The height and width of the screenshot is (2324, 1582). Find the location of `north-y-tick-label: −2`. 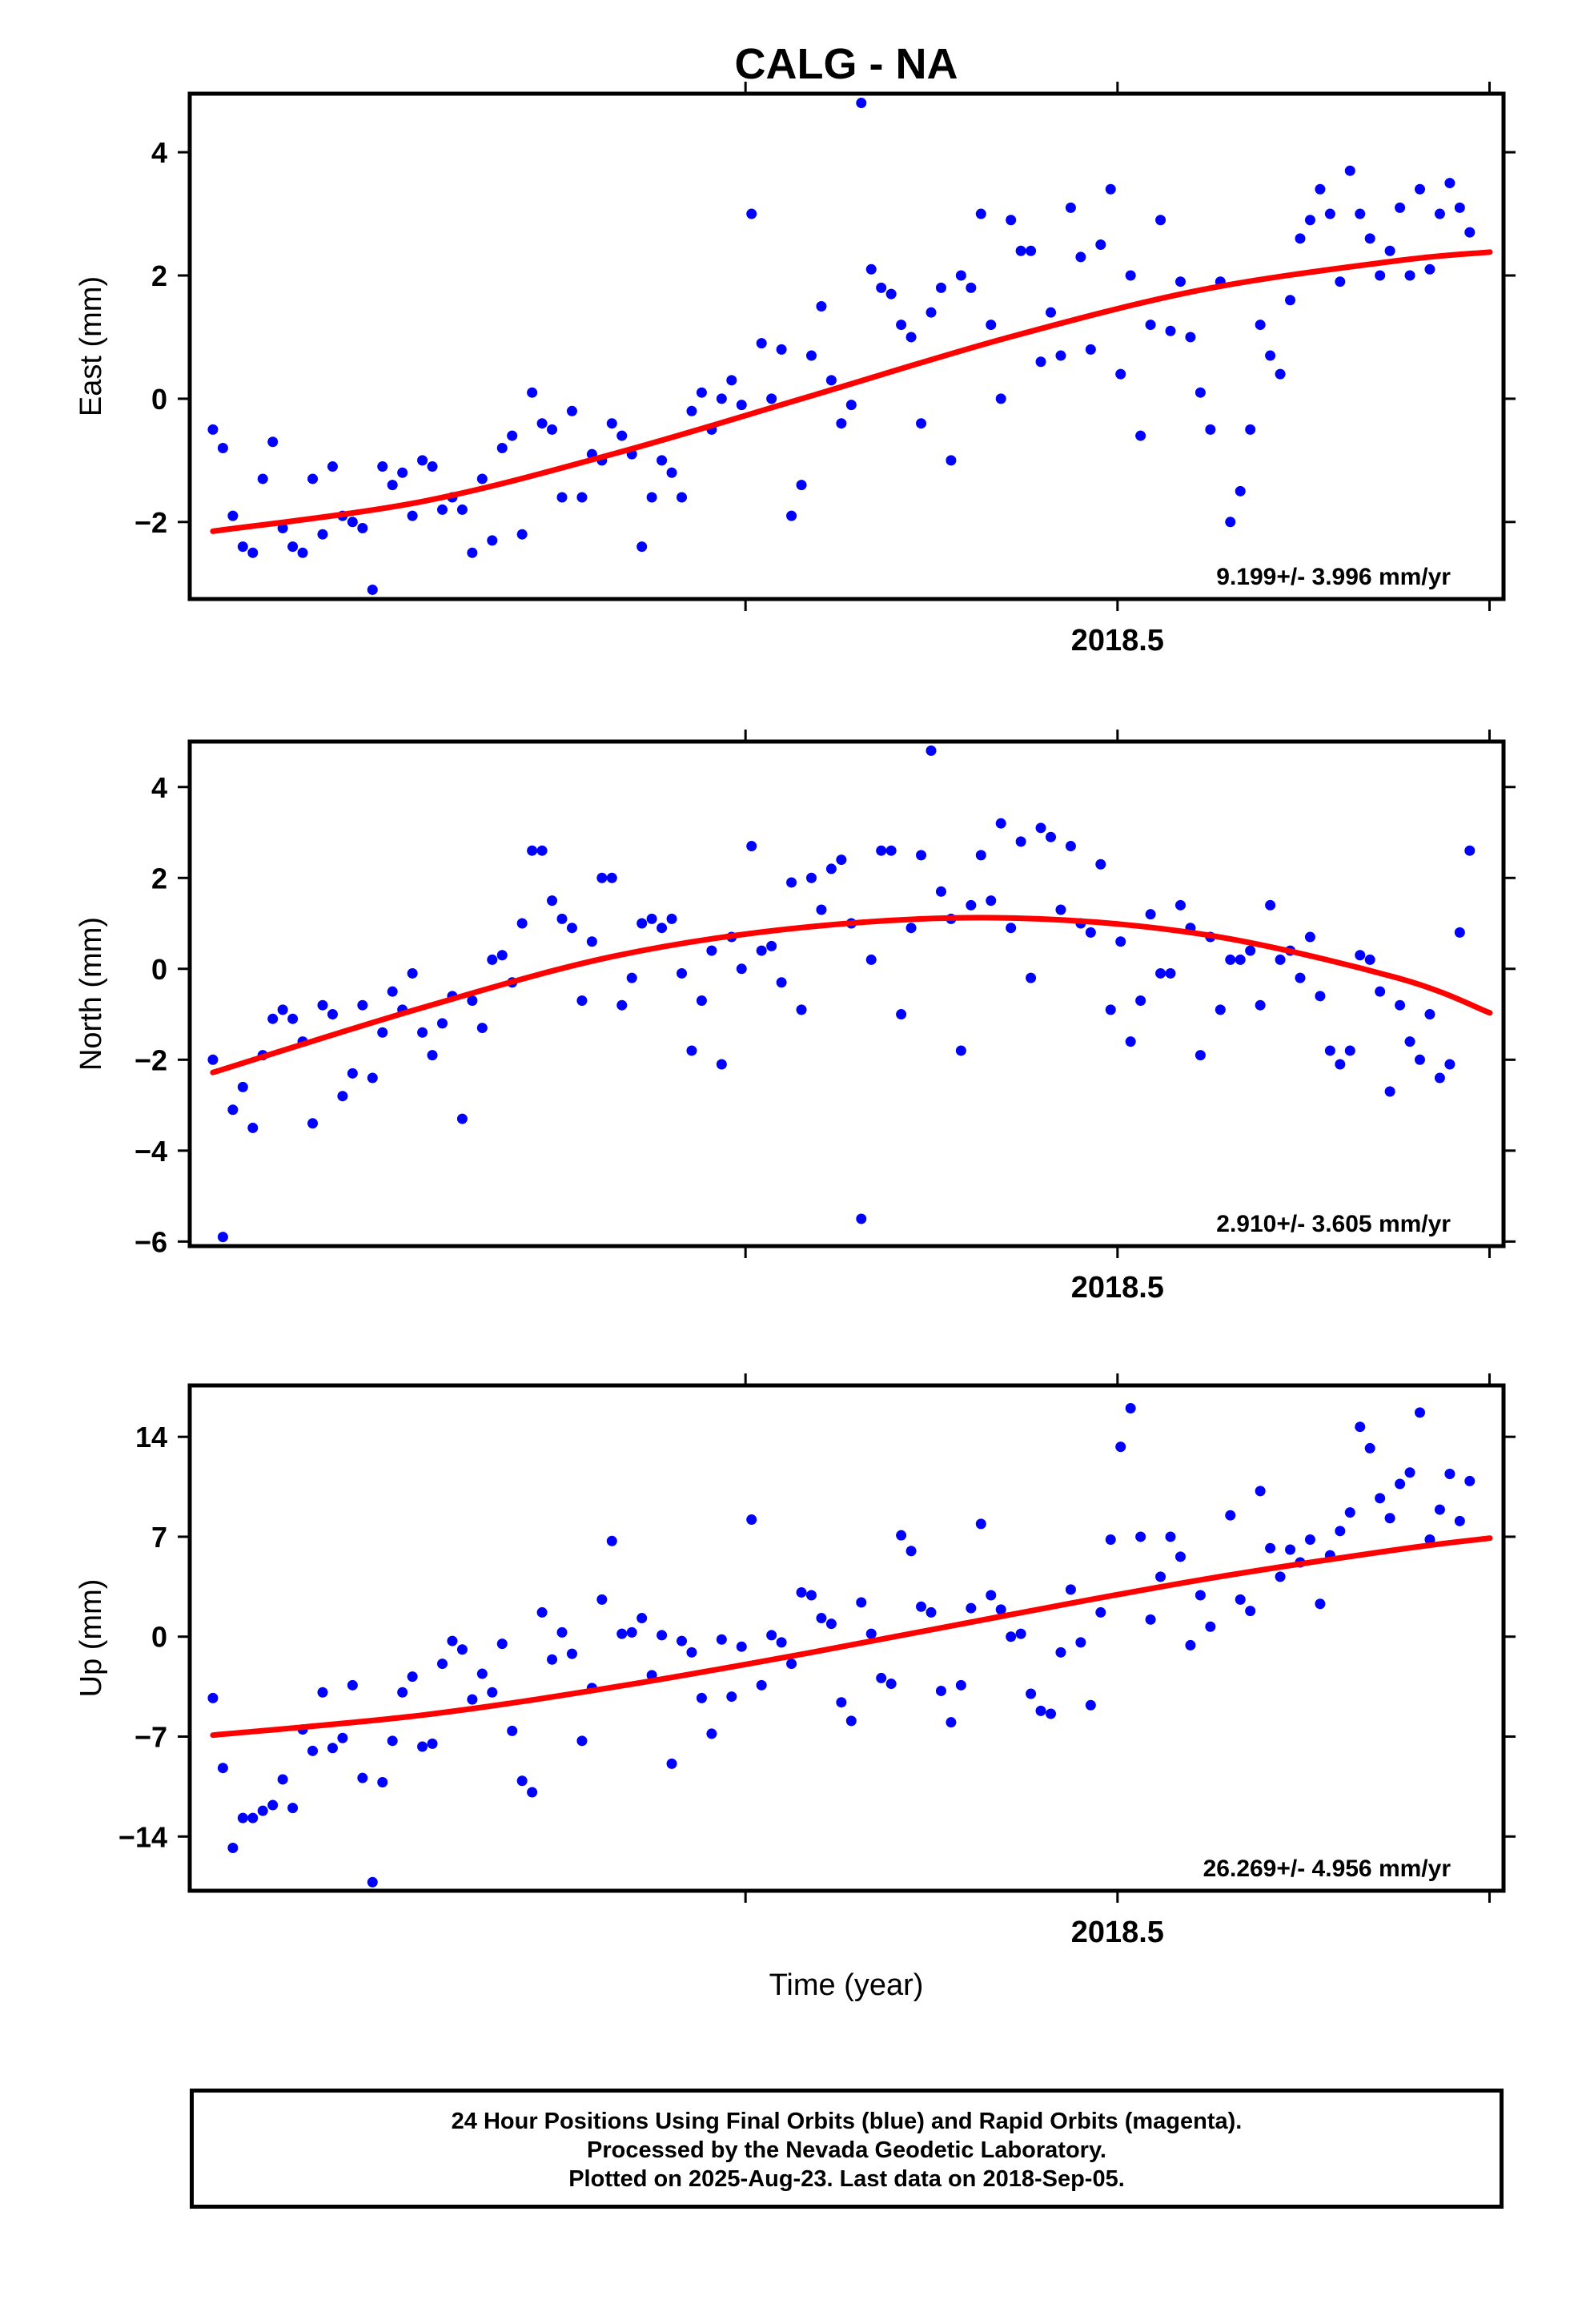

north-y-tick-label: −2 is located at coordinates (151, 1059).